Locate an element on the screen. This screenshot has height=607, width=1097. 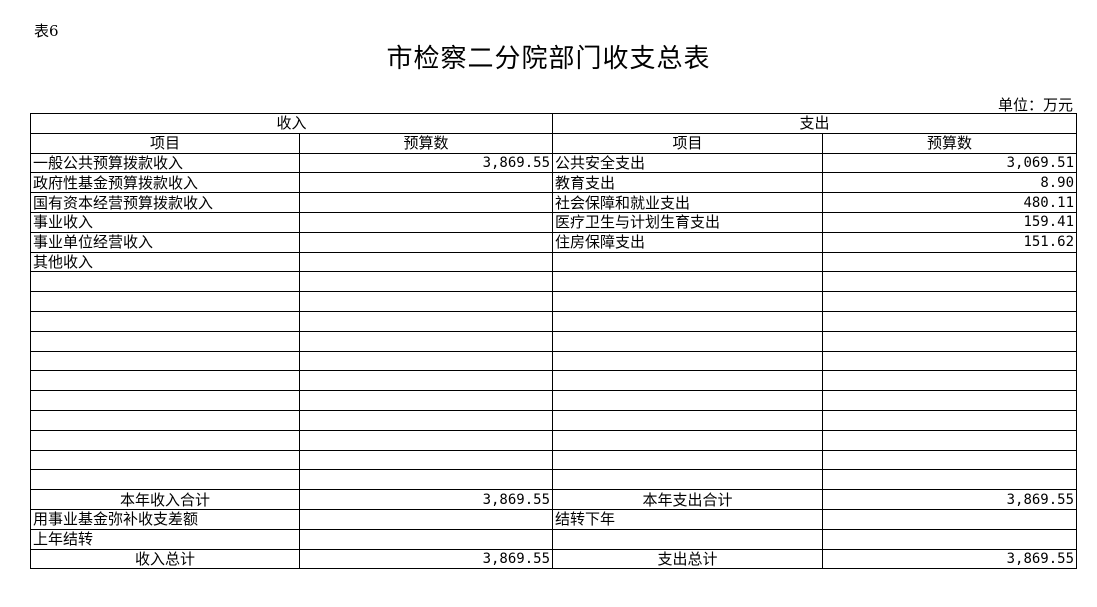
expense-budget-cell: 480.11 is located at coordinates (950, 202).